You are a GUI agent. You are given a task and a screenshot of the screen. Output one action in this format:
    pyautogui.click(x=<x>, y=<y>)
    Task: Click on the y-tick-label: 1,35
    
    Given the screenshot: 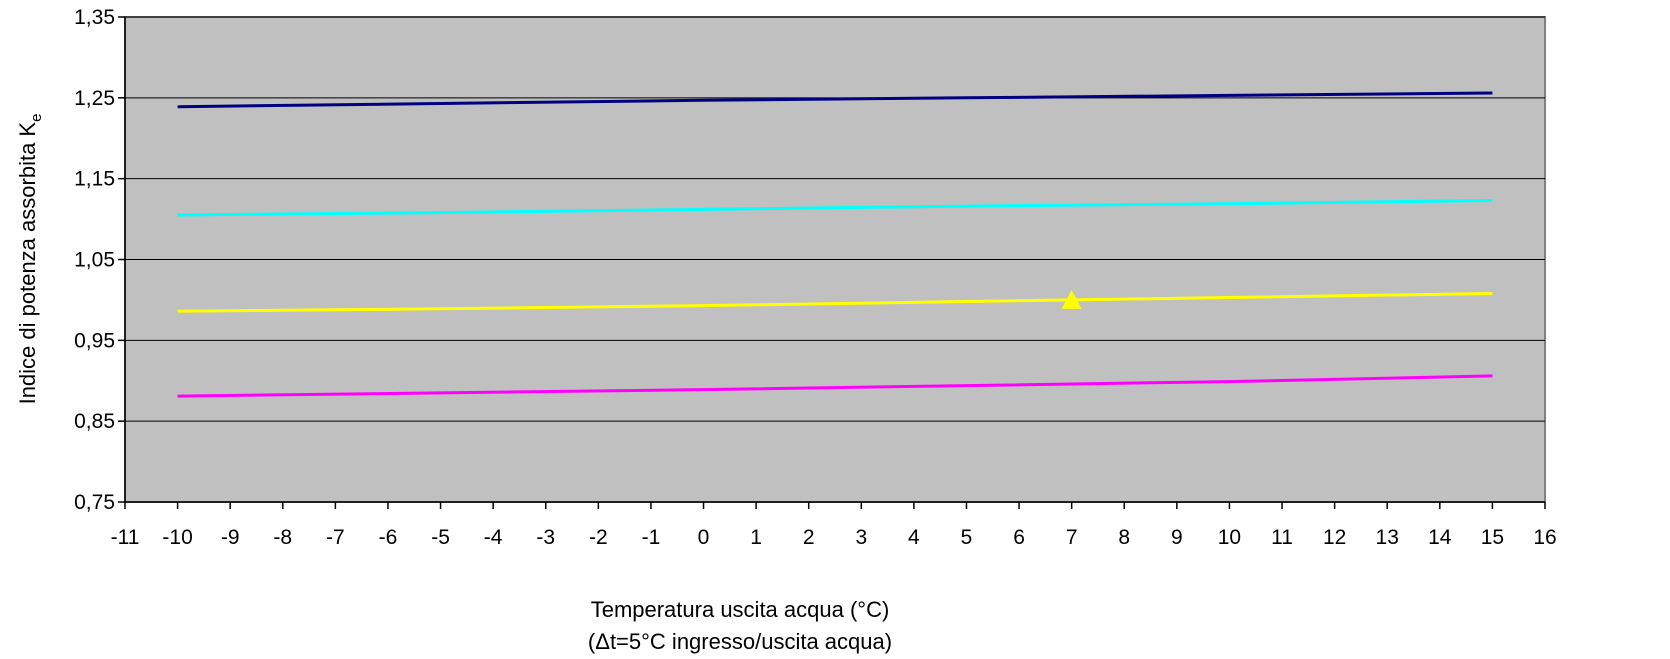 What is the action you would take?
    pyautogui.click(x=94, y=17)
    